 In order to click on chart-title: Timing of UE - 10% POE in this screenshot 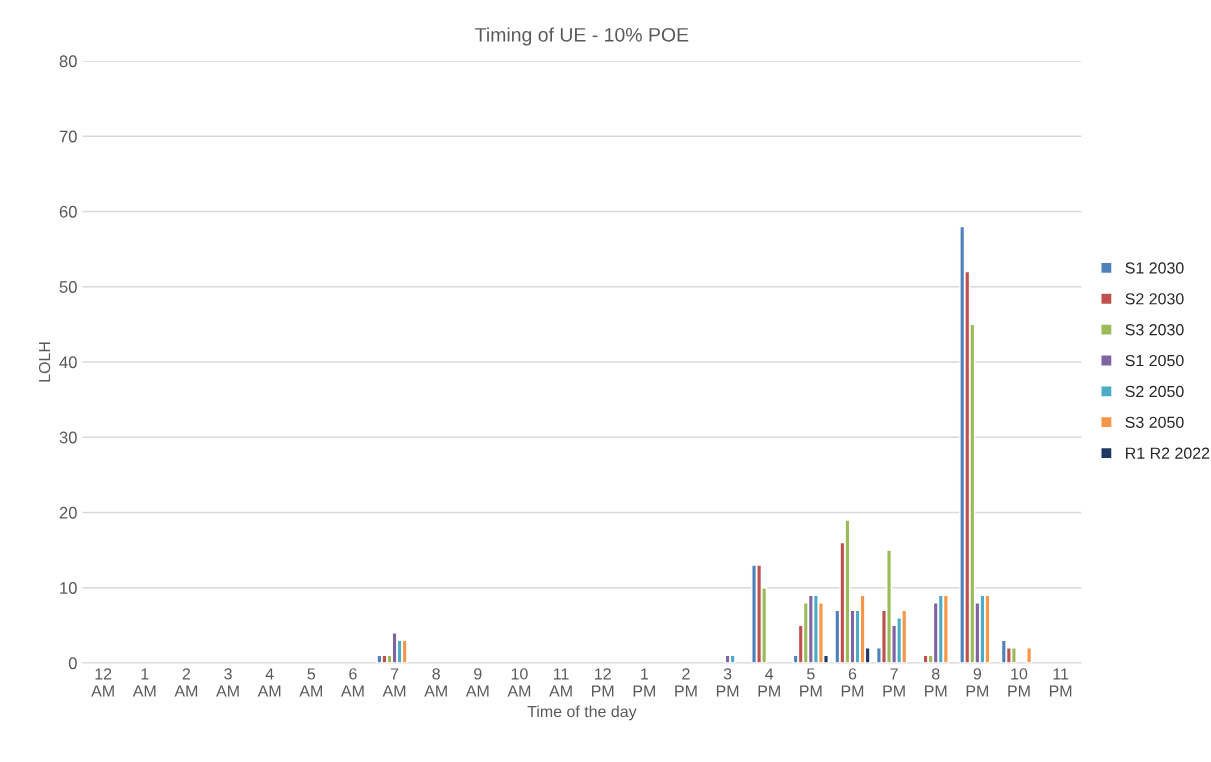, I will do `click(582, 36)`.